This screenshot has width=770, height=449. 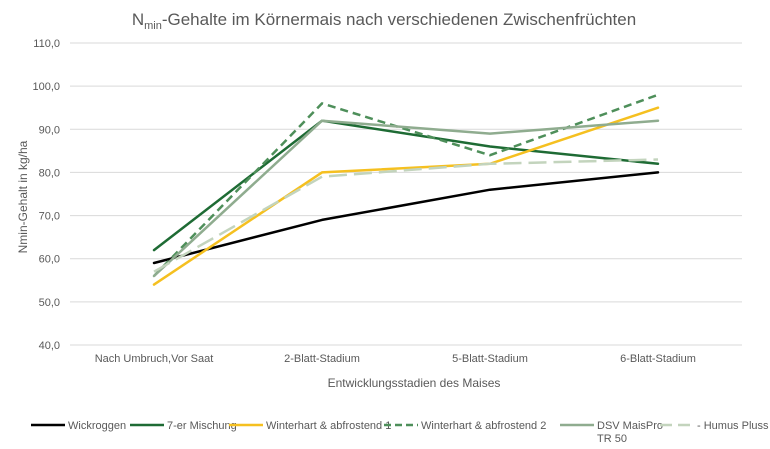 What do you see at coordinates (414, 383) in the screenshot?
I see `x-axis-title: Entwicklungsstadien des Maises` at bounding box center [414, 383].